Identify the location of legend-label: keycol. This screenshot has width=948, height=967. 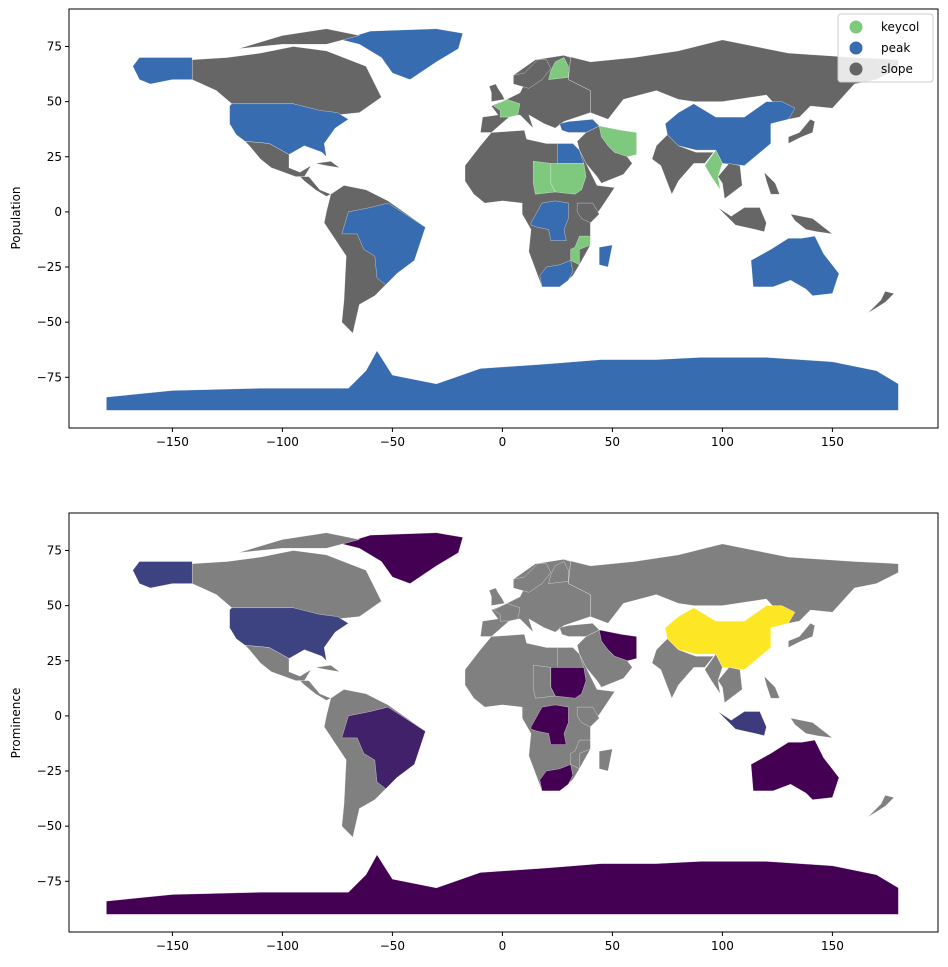
(900, 27).